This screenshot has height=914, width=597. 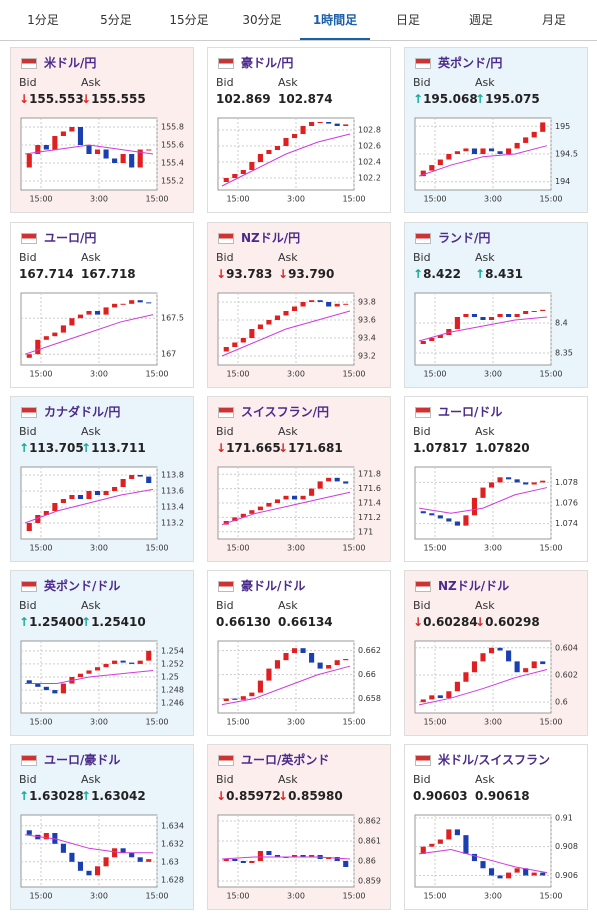 I want to click on y-tick-label: 102.6, so click(x=369, y=146).